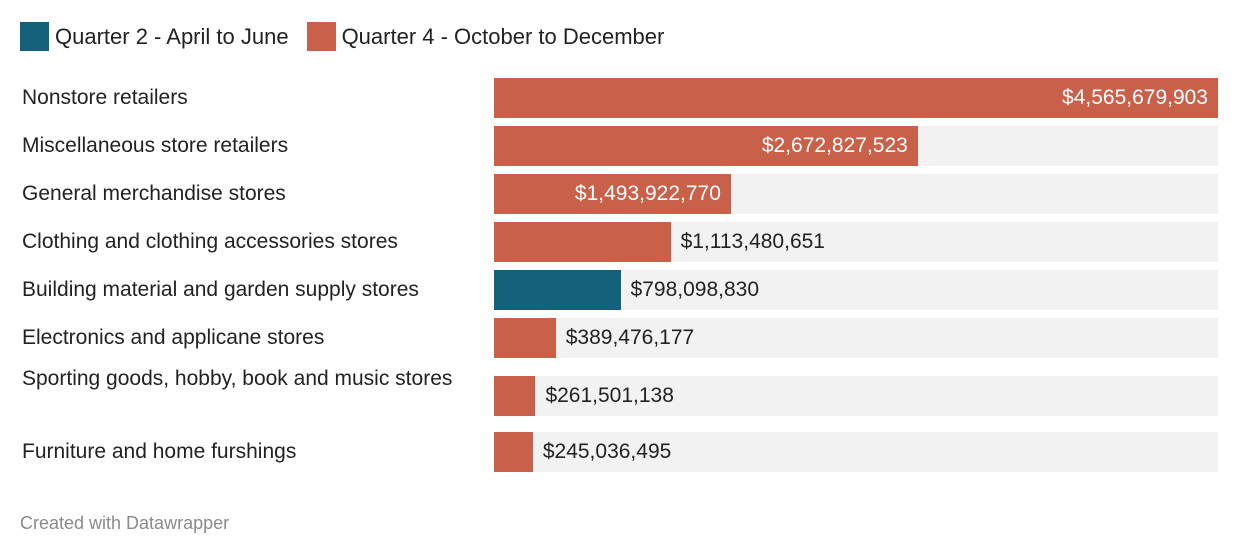 The height and width of the screenshot is (558, 1240). I want to click on category-label: Nonstore retailers, so click(105, 97).